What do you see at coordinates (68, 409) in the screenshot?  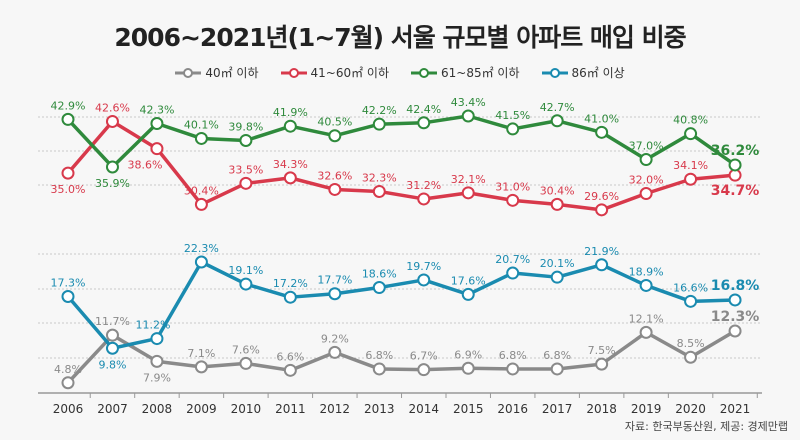 I see `x-tick-label: 2006` at bounding box center [68, 409].